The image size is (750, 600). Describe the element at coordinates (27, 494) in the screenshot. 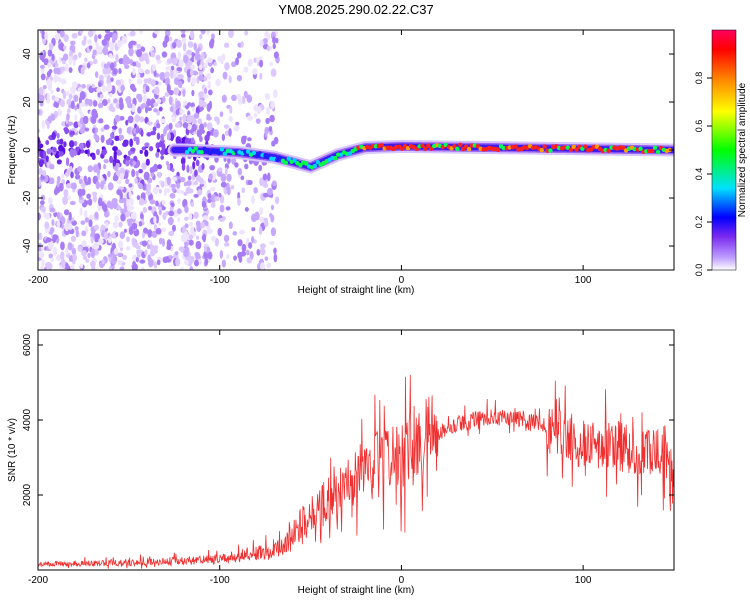

I see `y-tick-label: 2000` at that location.